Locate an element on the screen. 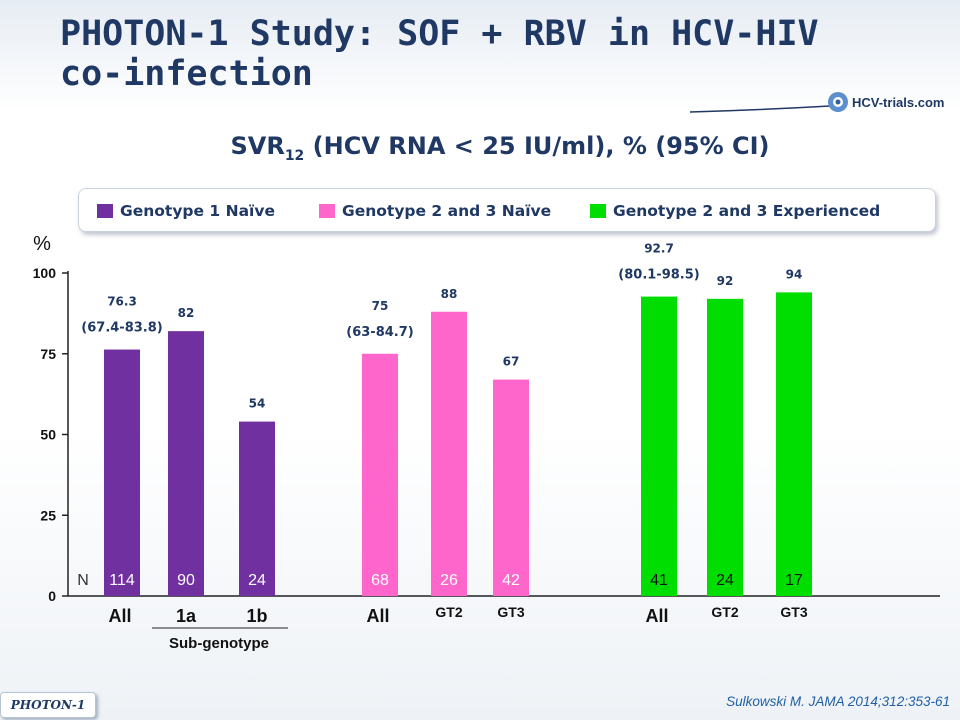  subtitle-rest: (HCV RNA < 25 IU/ml), % (95% CI) is located at coordinates (537, 146).